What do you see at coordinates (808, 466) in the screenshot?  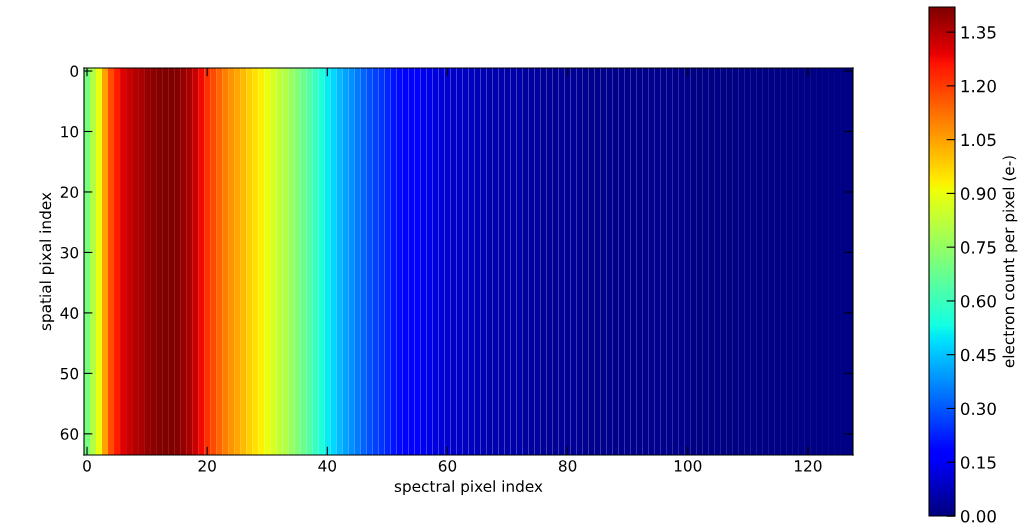 I see `x-tick-label: 120` at bounding box center [808, 466].